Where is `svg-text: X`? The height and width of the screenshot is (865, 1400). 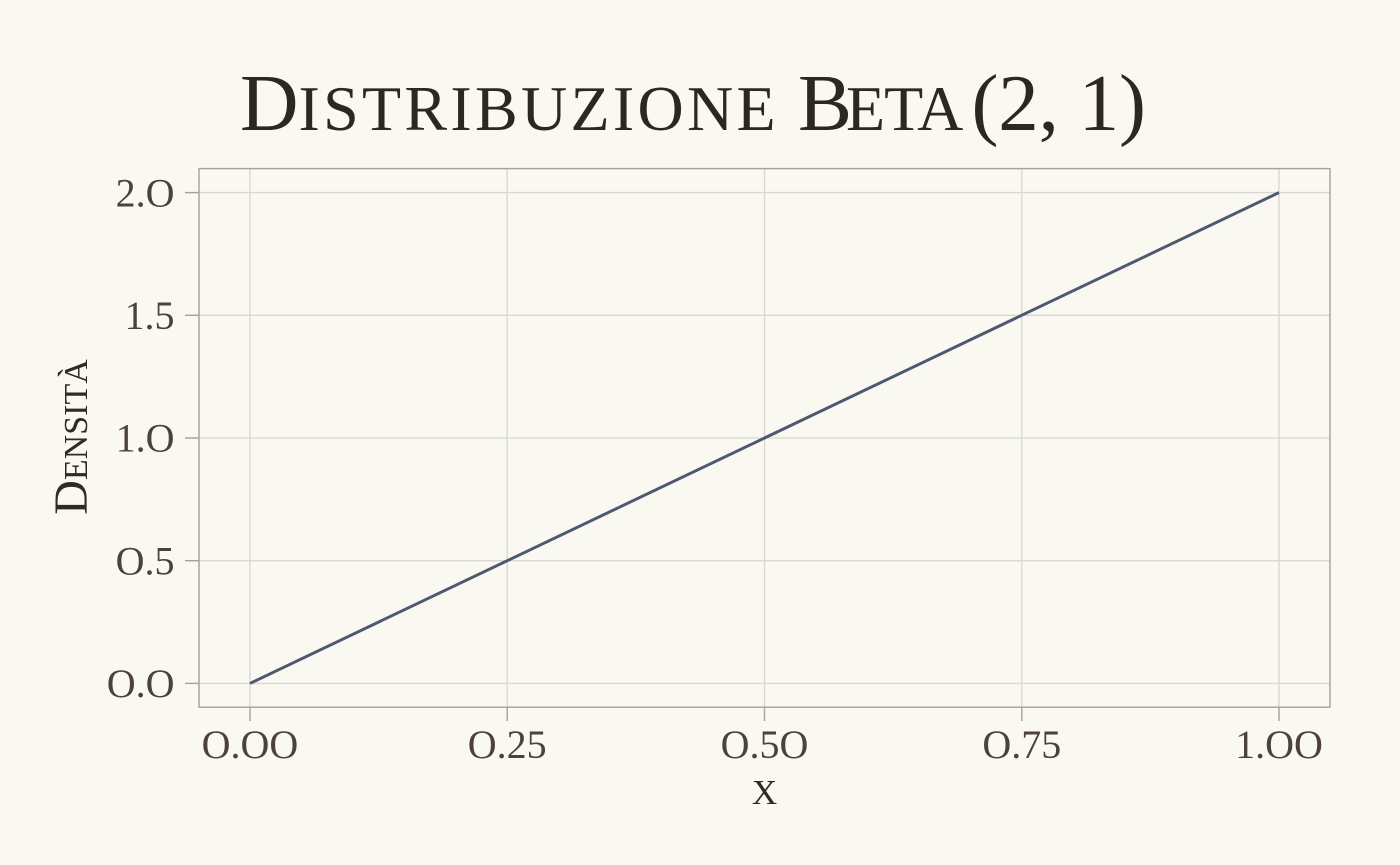 svg-text: X is located at coordinates (764, 792).